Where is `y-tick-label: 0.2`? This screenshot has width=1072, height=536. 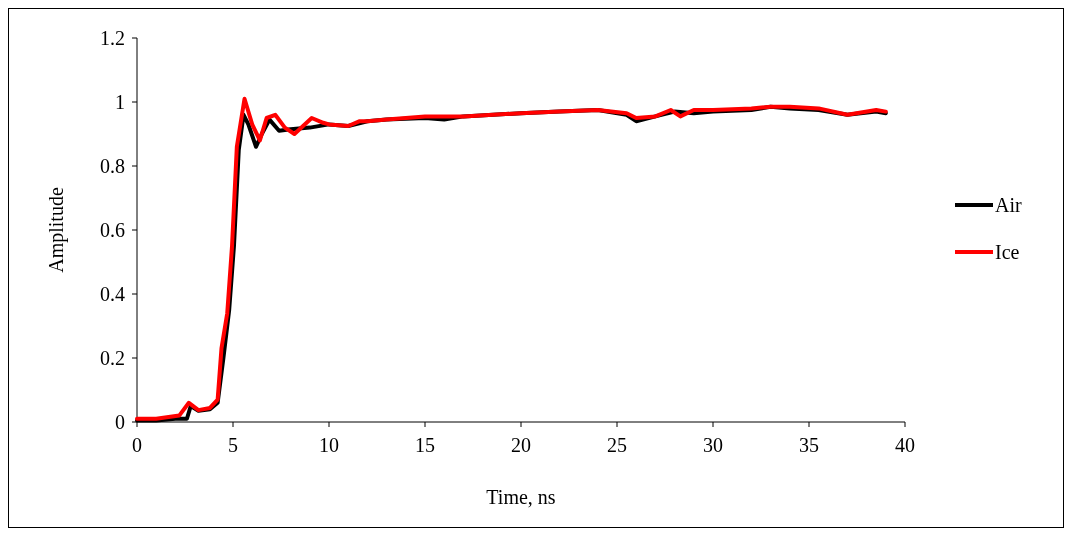
y-tick-label: 0.2 is located at coordinates (112, 358).